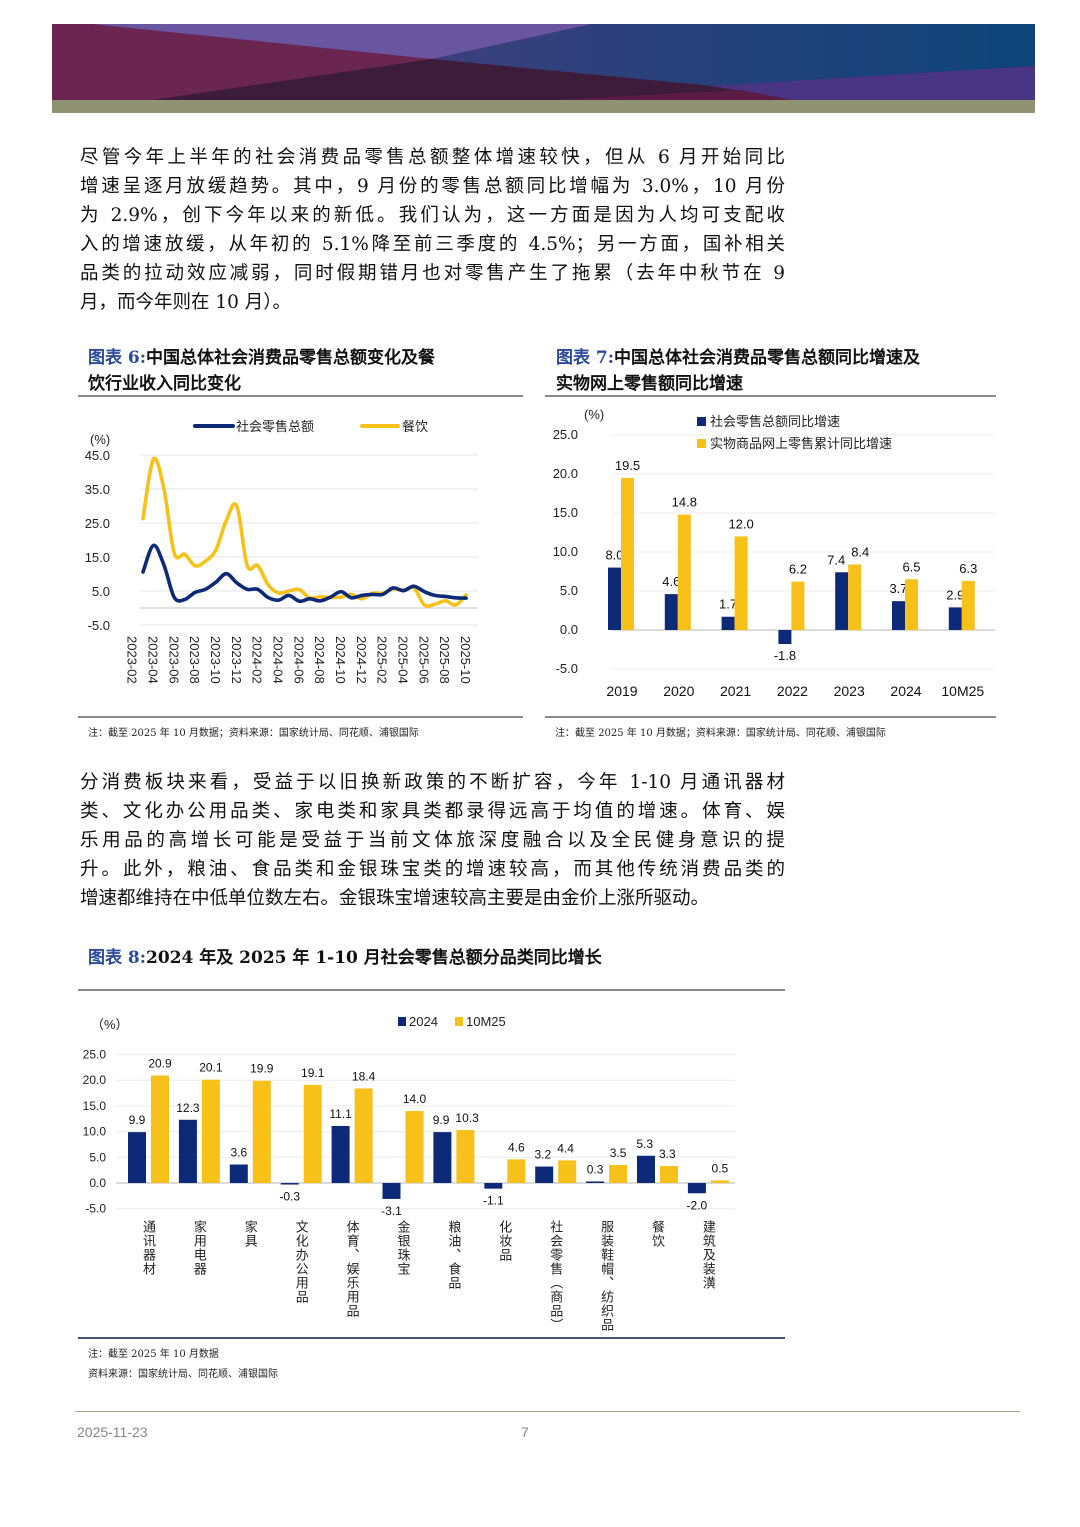 The width and height of the screenshot is (1080, 1527). I want to click on paragraph-line: 升。此外，粮油、食品类和金银珠宝类的增速较高，而其他传统消费品类的, so click(432, 869).